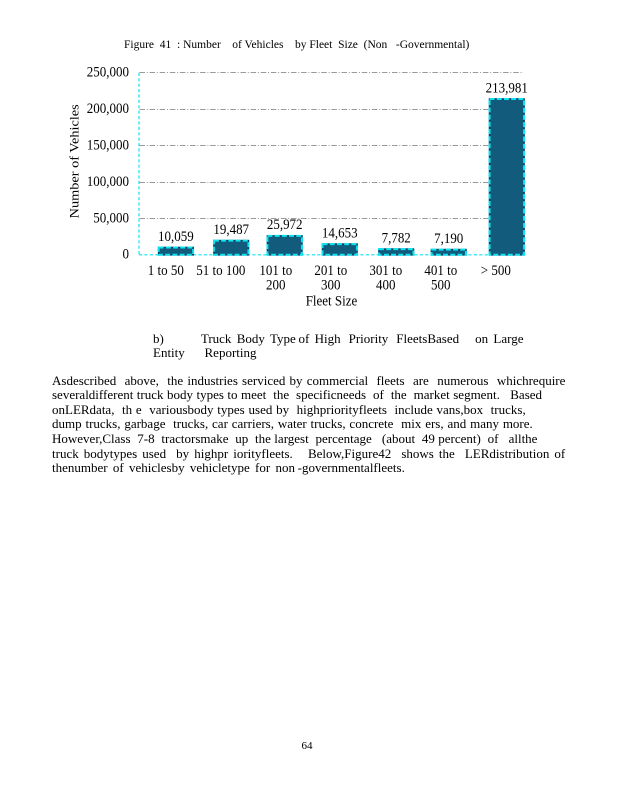 The image size is (618, 800). I want to click on svg-text: Number of Vehicles, so click(74, 161).